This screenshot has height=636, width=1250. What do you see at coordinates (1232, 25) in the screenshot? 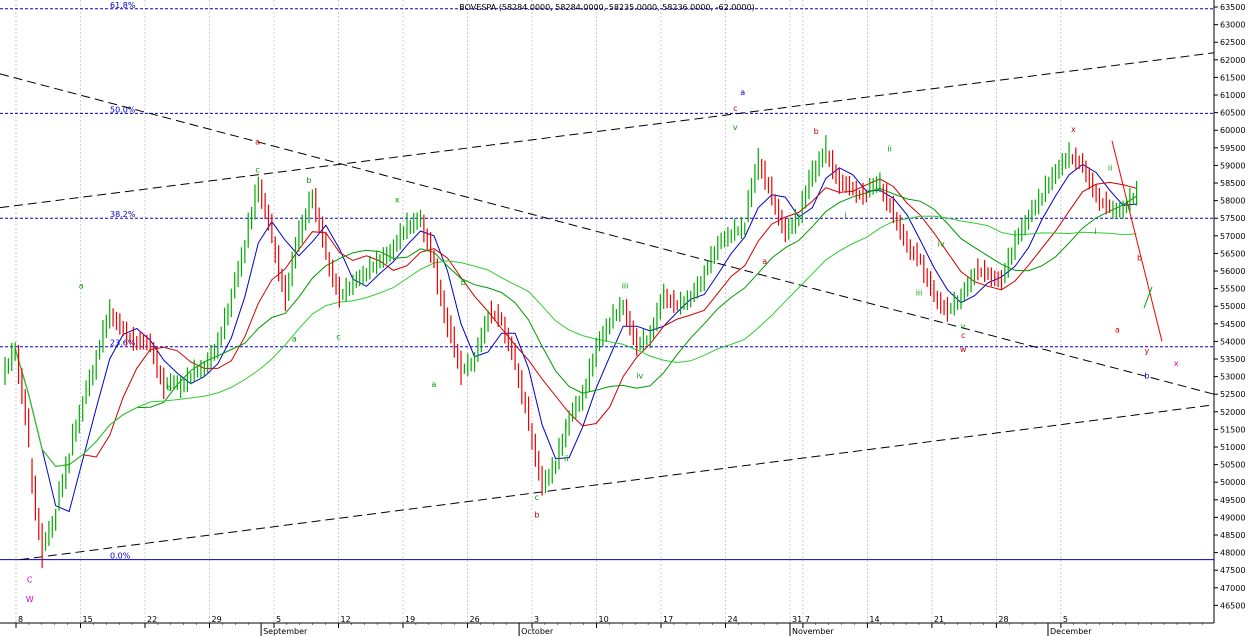
I see `y-tick-label: 63000` at bounding box center [1232, 25].